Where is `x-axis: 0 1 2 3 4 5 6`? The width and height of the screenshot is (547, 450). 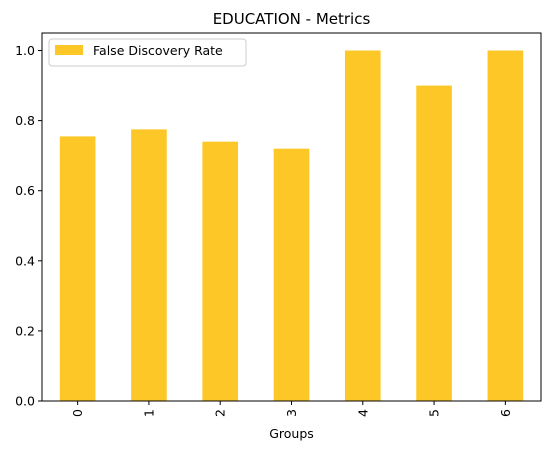
x-axis: 0 1 2 3 4 5 6 is located at coordinates (291, 409).